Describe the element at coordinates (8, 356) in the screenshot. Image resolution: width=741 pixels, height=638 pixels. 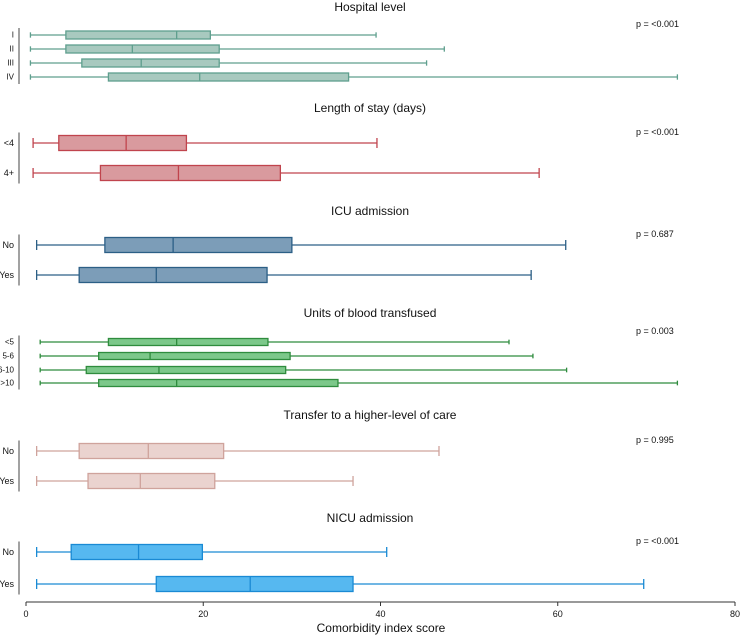
I see `group-label: 5-6` at that location.